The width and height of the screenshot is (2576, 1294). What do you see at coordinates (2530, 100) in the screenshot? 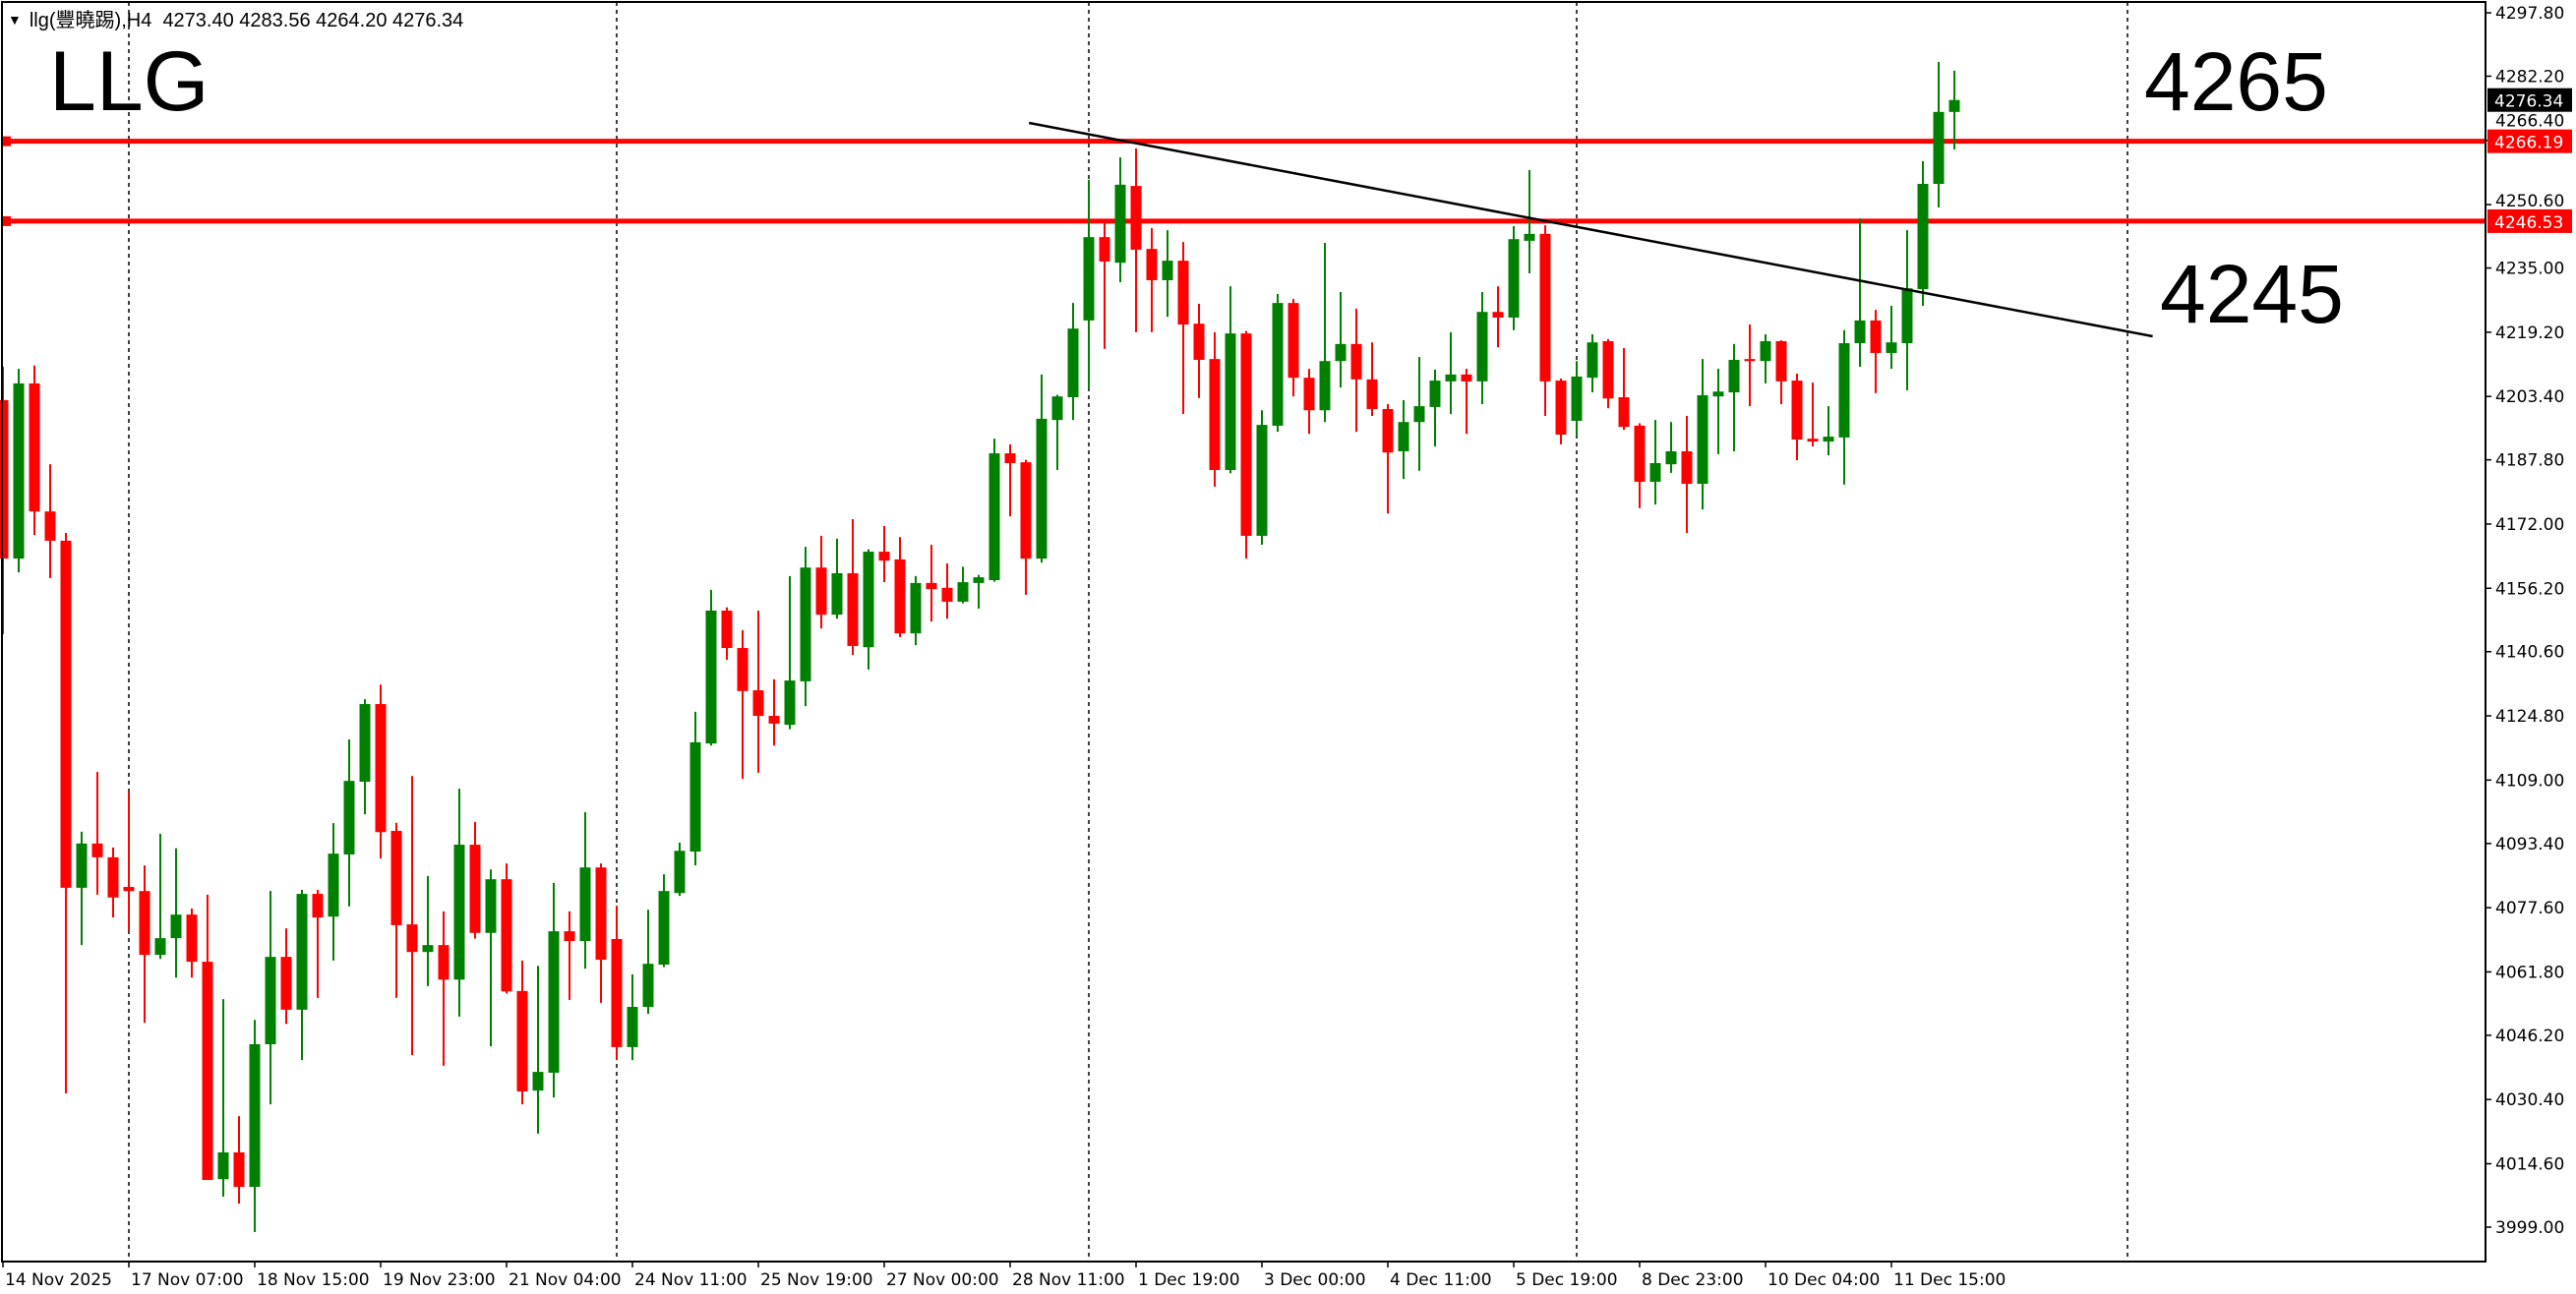
I see `current-price-tag` at bounding box center [2530, 100].